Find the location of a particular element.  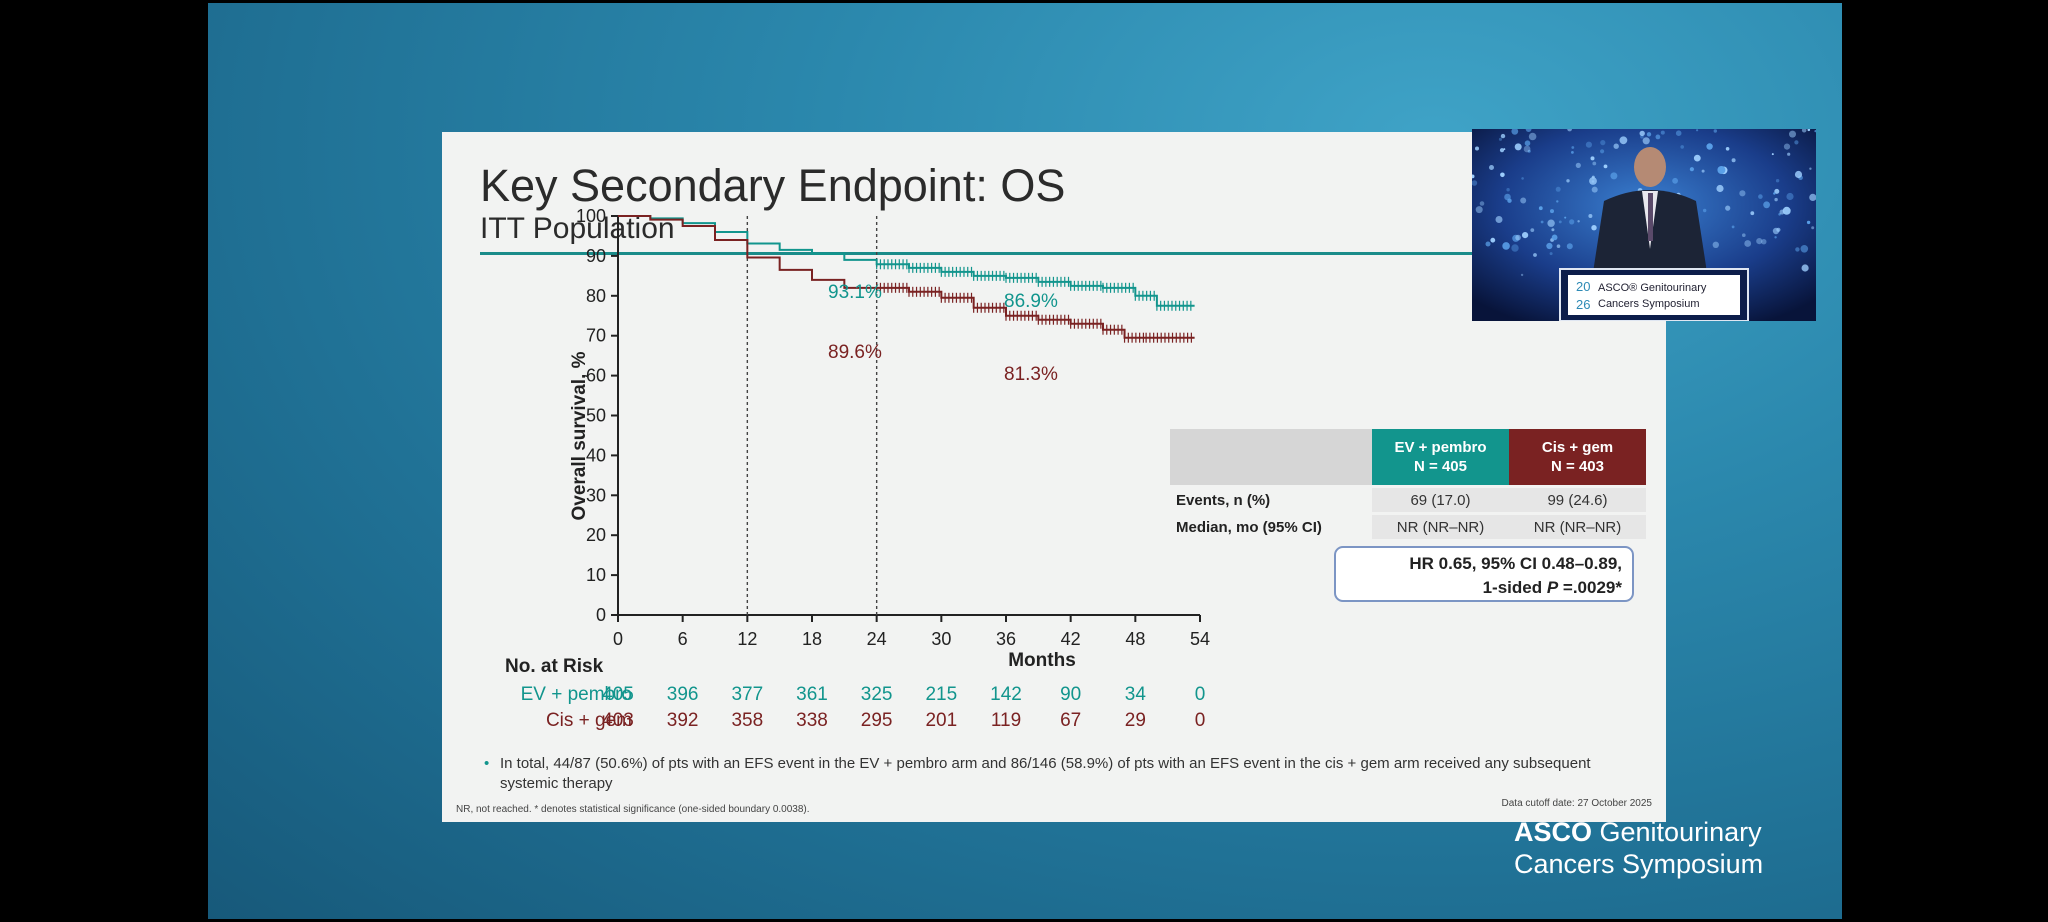

x-tick-label: 42 is located at coordinates (1071, 639).